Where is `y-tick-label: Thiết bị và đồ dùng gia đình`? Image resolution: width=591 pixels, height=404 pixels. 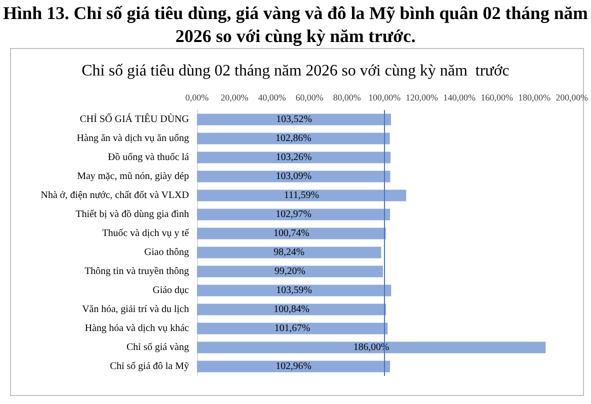
y-tick-label: Thiết bị và đồ dùng gia đình is located at coordinates (132, 214).